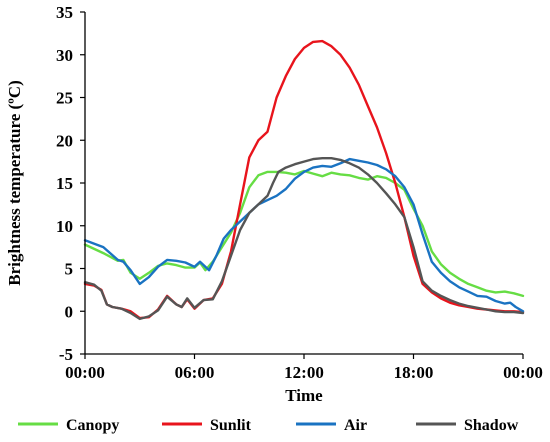  I want to click on legend-label-sunlit: Sunlit, so click(231, 425).